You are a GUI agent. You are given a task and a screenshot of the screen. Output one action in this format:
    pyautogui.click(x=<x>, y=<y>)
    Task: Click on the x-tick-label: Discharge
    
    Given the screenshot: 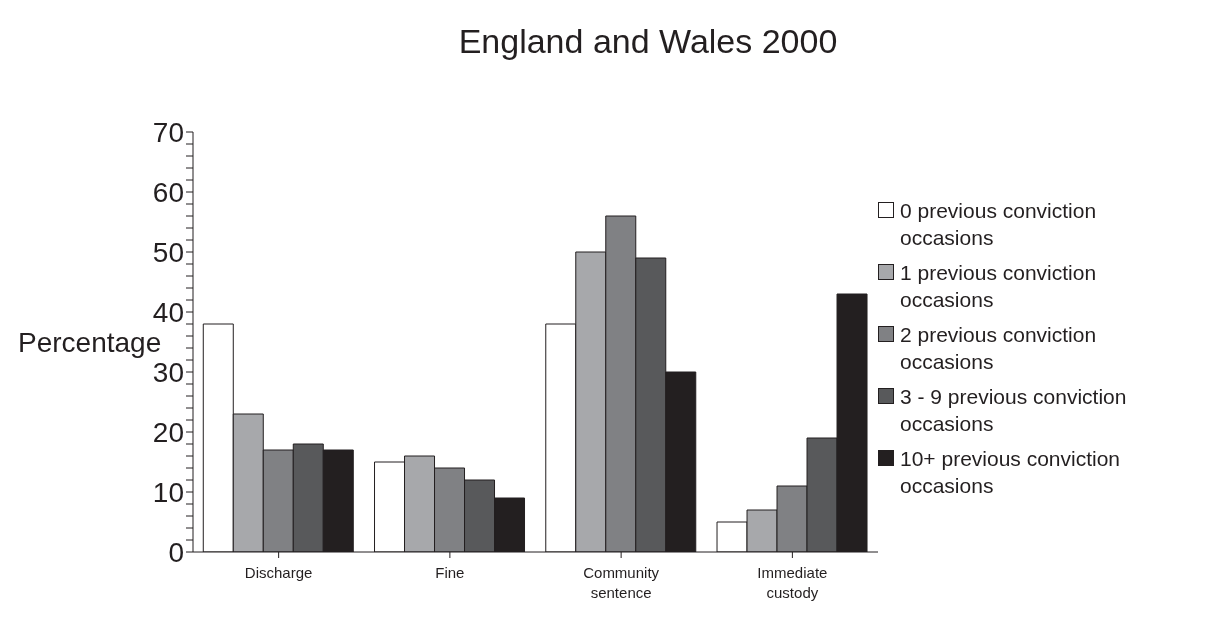 What is the action you would take?
    pyautogui.click(x=278, y=572)
    